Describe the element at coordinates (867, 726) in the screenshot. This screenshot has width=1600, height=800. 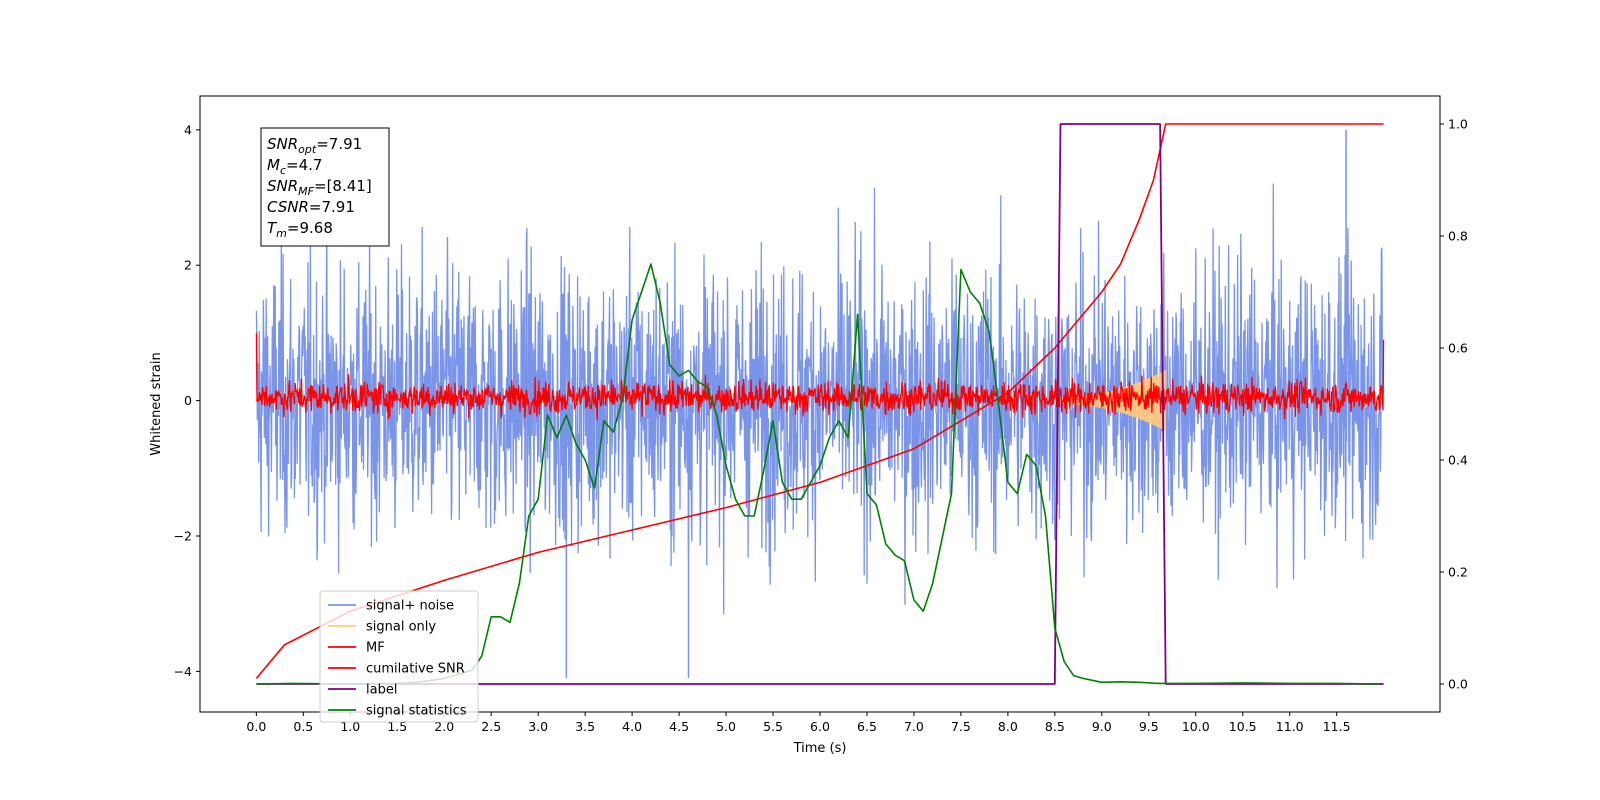
I see `x-tick-label: 6.5` at that location.